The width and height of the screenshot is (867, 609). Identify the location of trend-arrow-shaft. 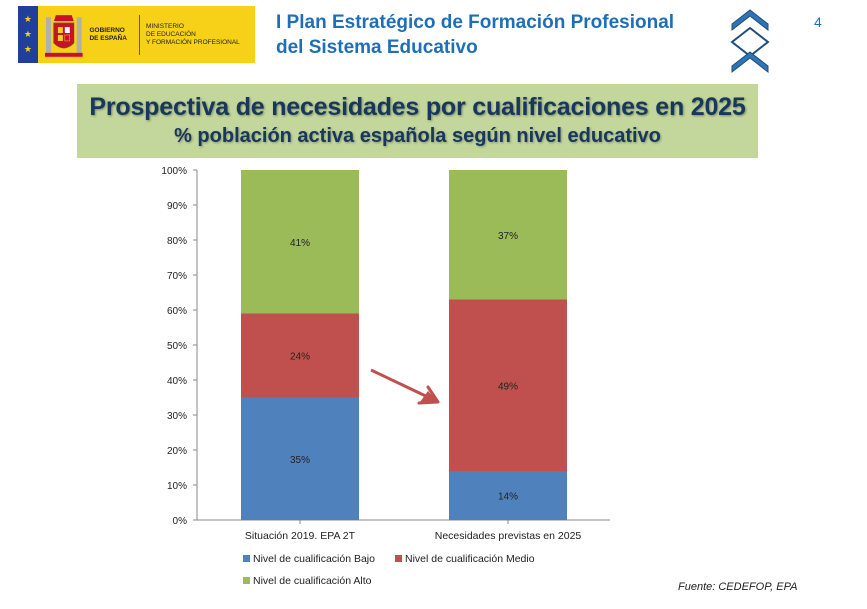
(401, 384).